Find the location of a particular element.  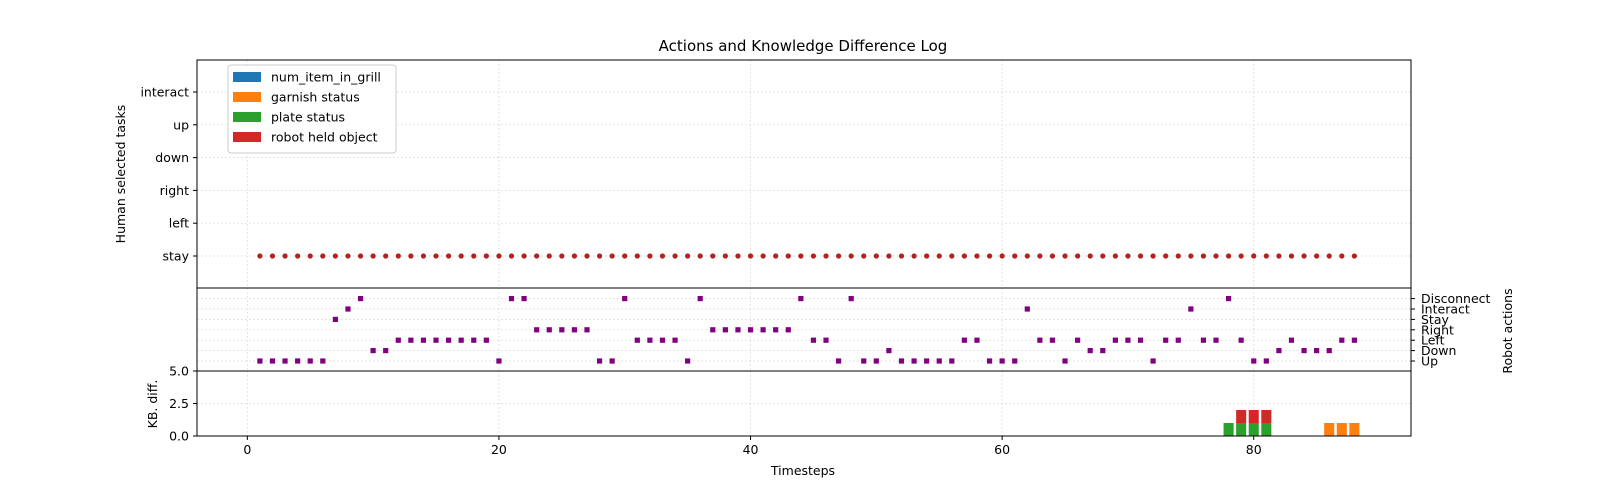

human-tasks-axis-label: Human selected tasks is located at coordinates (120, 174).